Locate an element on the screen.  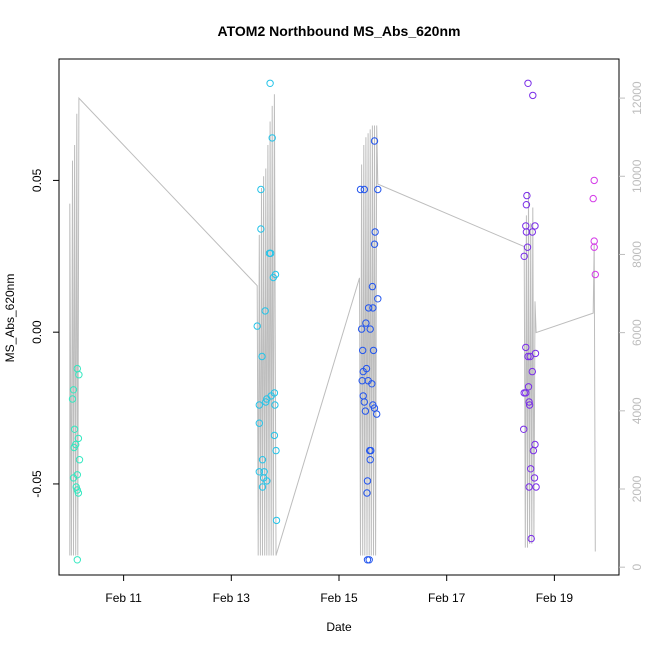
x-tick-label: Feb 19 is located at coordinates (555, 598).